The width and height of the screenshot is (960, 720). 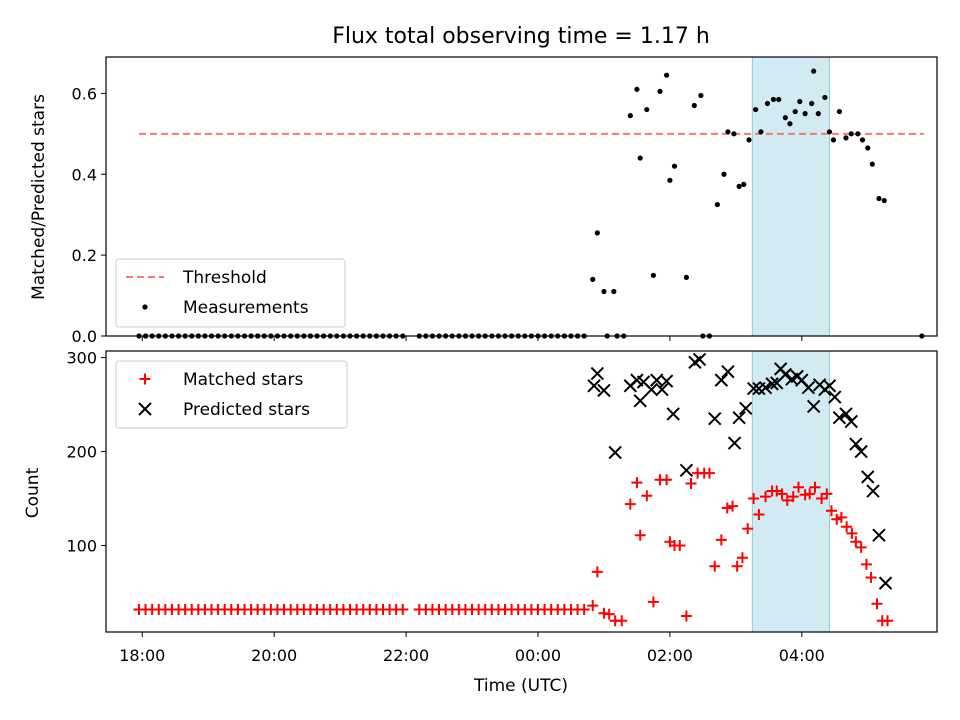 What do you see at coordinates (84, 93) in the screenshot?
I see `ratio-y-tick-label: 0.6` at bounding box center [84, 93].